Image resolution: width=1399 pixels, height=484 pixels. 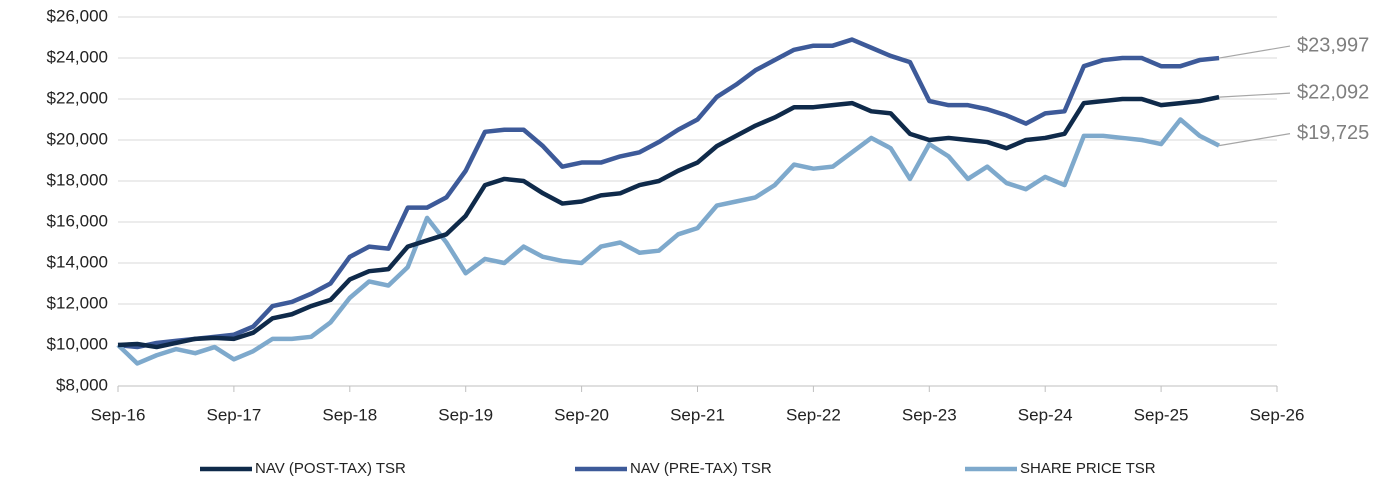 I want to click on x-tick-label: Sep-23, so click(x=929, y=414).